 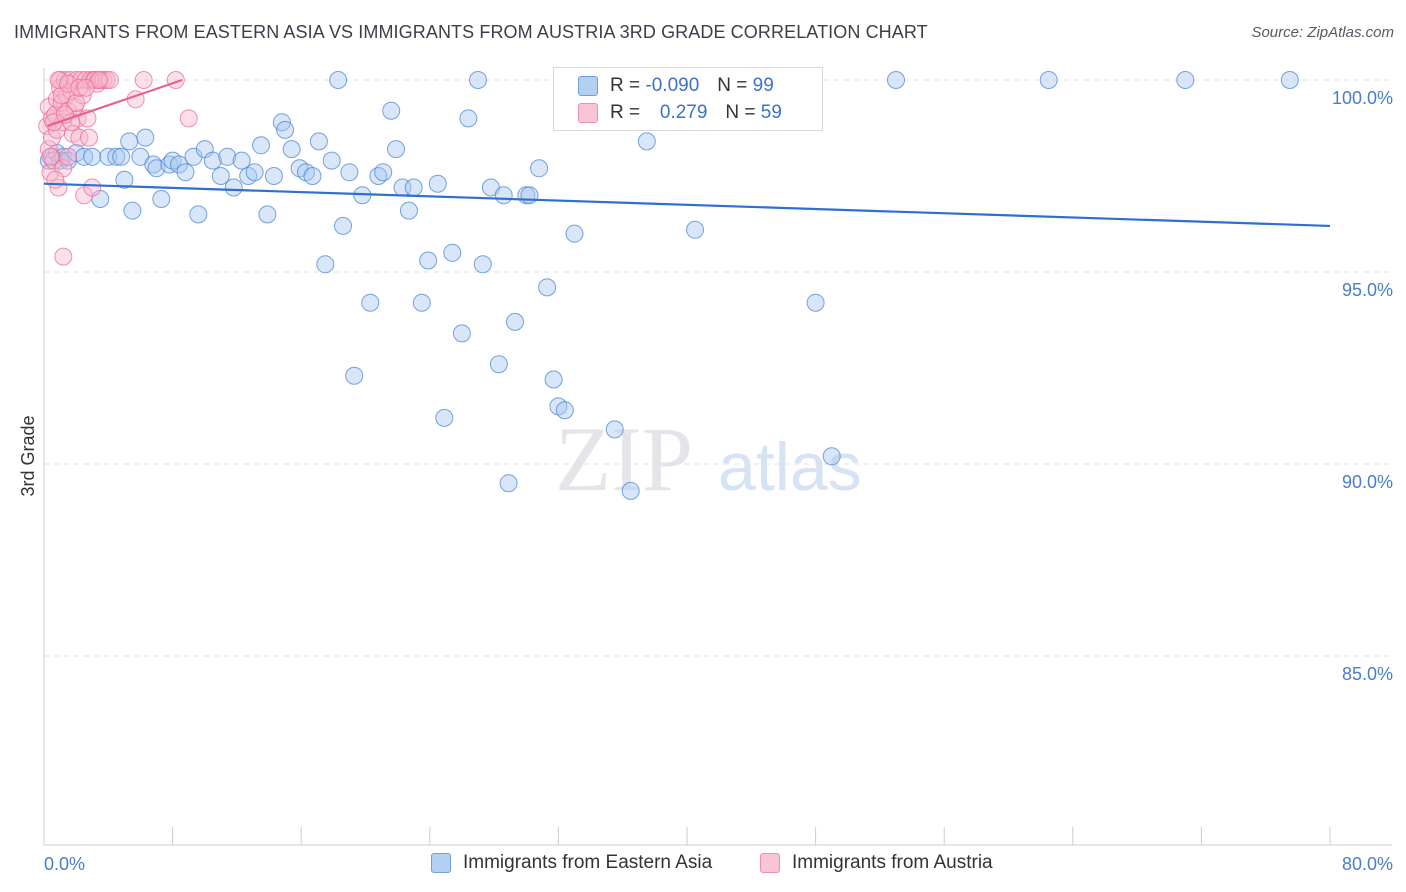 What do you see at coordinates (790, 467) in the screenshot?
I see `watermark-atlas: atlas` at bounding box center [790, 467].